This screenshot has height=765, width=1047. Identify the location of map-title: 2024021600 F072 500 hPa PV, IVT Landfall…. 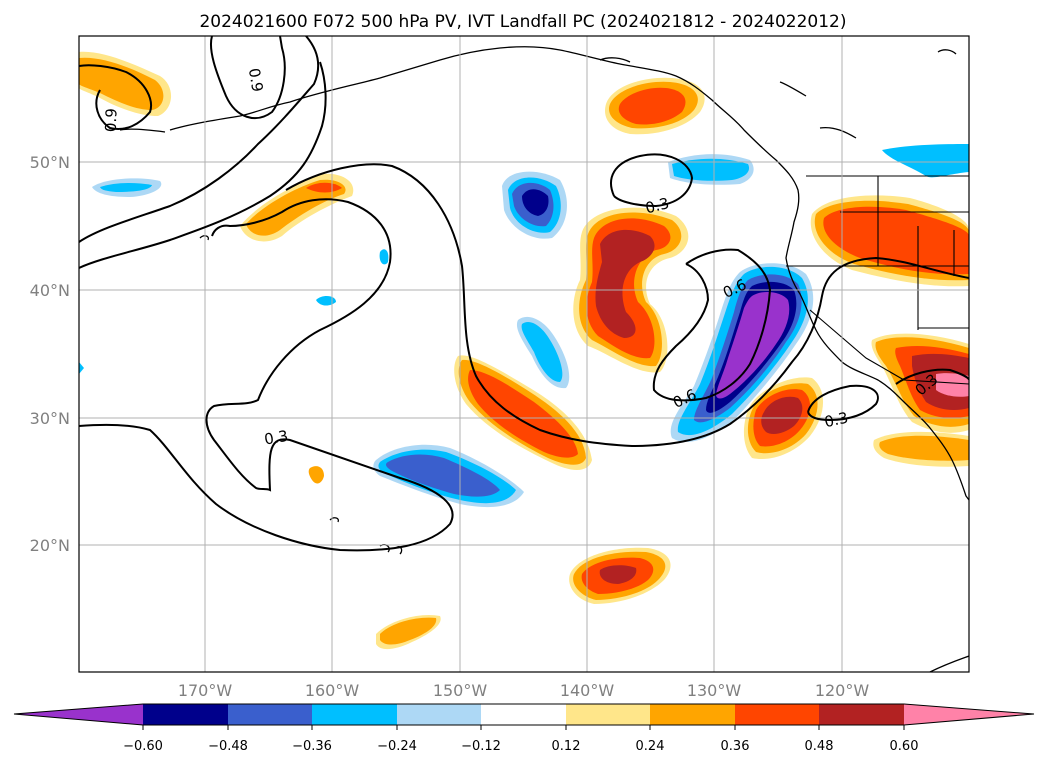
(522, 22).